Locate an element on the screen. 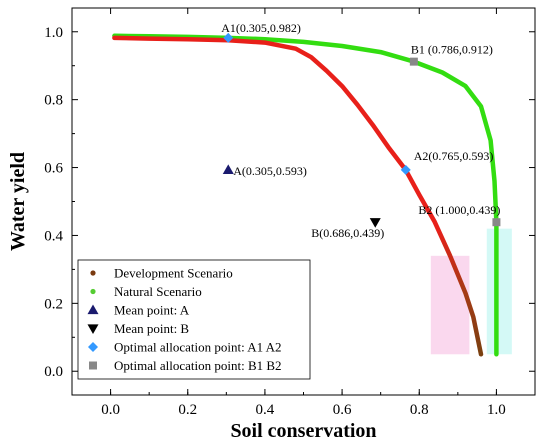  legend-item: Mean point: A is located at coordinates (138, 310).